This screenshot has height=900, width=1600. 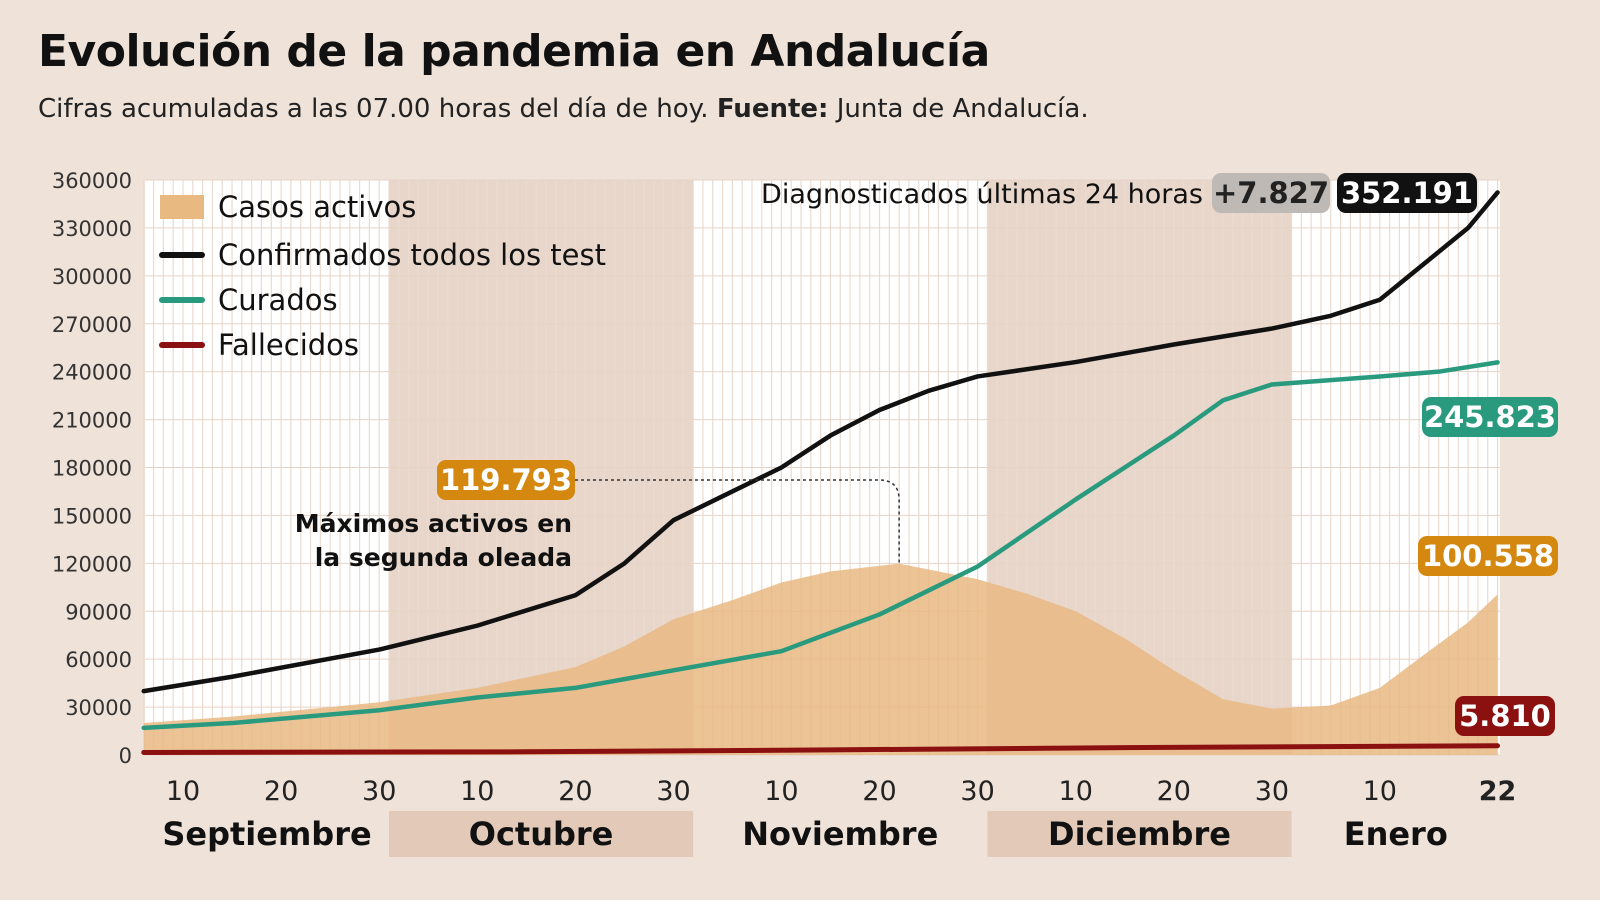 What do you see at coordinates (125, 756) in the screenshot?
I see `y-tick-label: 0` at bounding box center [125, 756].